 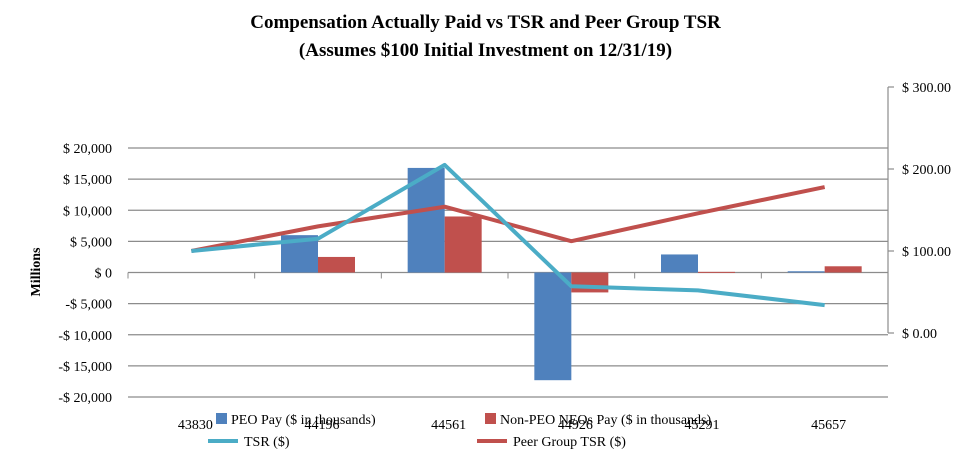 I want to click on y-left-tick-label: $ 0, so click(x=104, y=274).